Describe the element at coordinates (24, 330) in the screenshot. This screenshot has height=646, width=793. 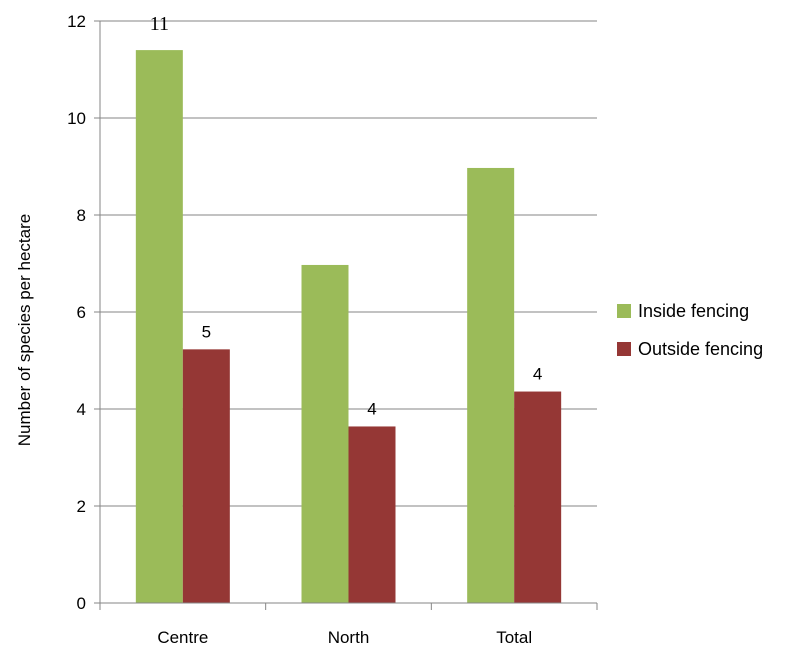
I see `y-axis-title: Number of species per hectare` at that location.